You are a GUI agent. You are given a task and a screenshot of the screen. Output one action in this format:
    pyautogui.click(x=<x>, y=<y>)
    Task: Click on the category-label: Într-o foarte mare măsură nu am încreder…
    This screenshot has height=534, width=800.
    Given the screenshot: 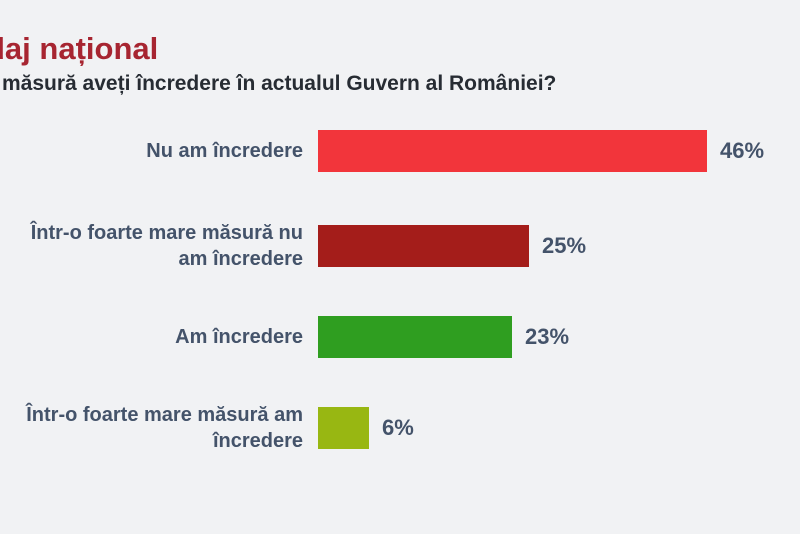 What is the action you would take?
    pyautogui.click(x=166, y=246)
    